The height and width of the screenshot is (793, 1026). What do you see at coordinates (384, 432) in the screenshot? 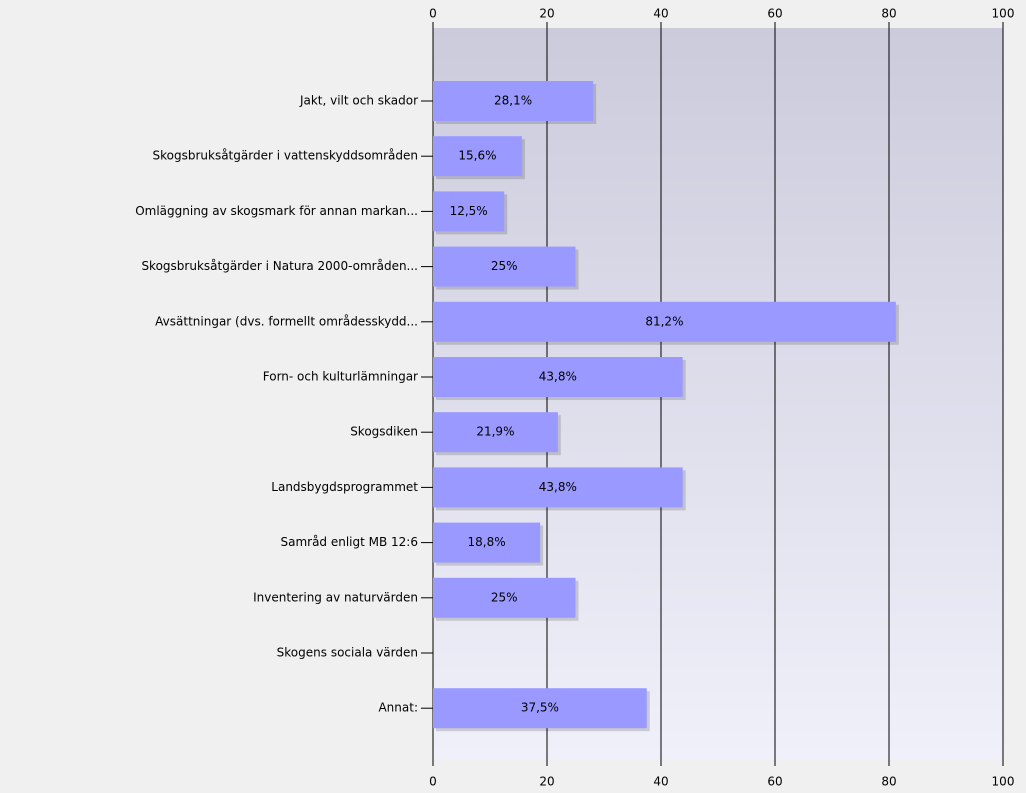
I see `y-tick-label: Skogsdiken` at bounding box center [384, 432].